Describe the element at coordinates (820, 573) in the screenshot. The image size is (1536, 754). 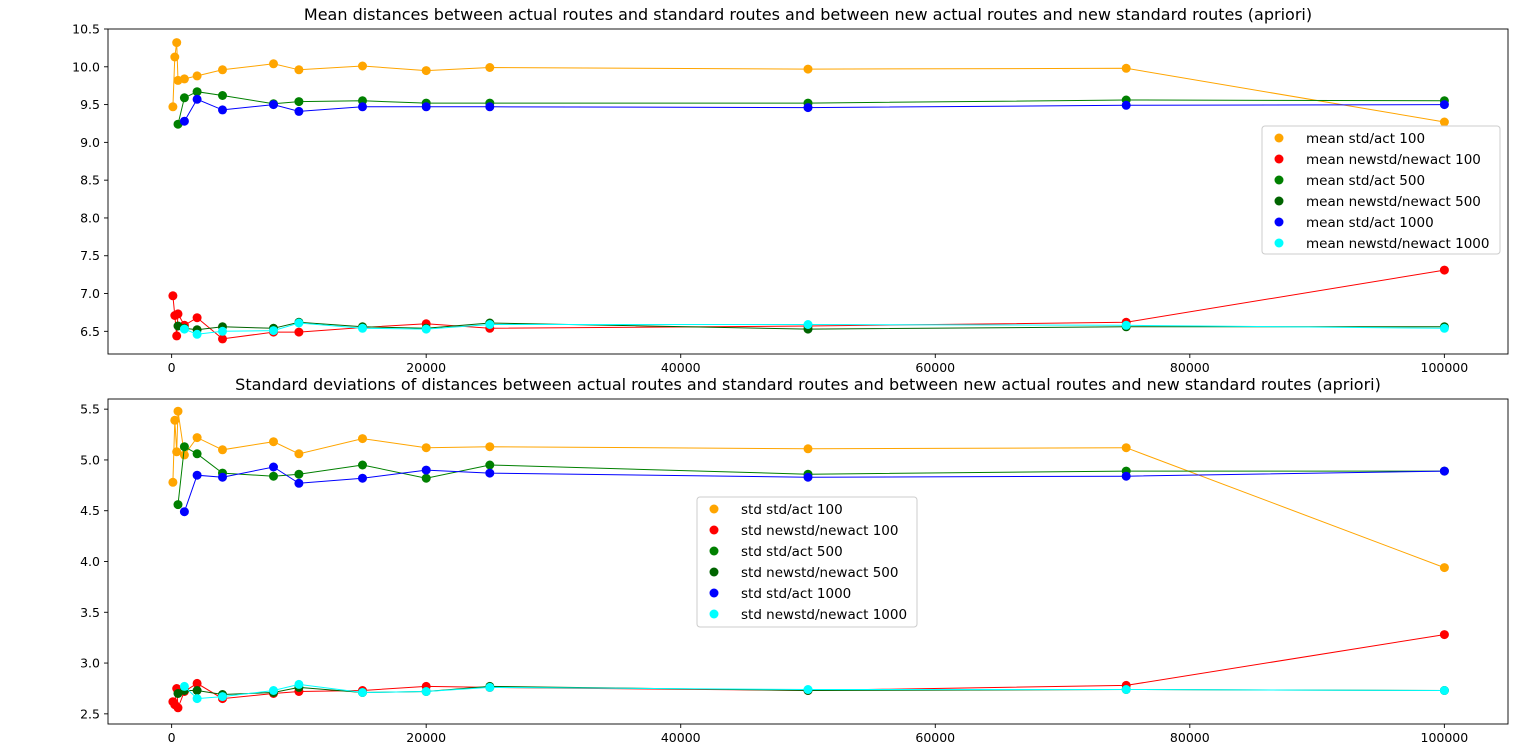
I see `legend-entry: std newstd/newact 500` at that location.